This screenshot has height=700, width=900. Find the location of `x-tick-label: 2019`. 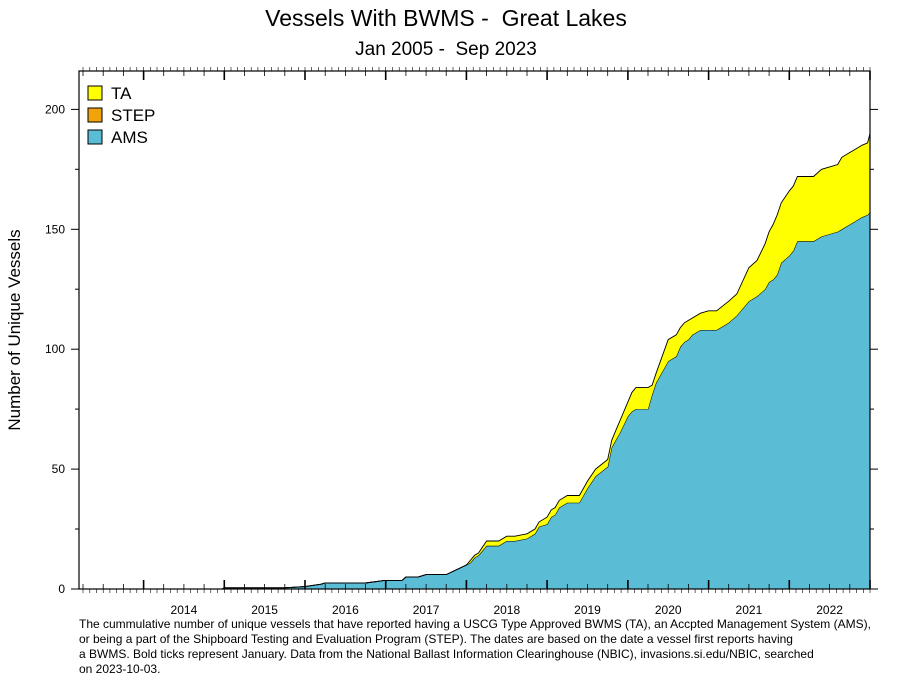

x-tick-label: 2019 is located at coordinates (587, 610).